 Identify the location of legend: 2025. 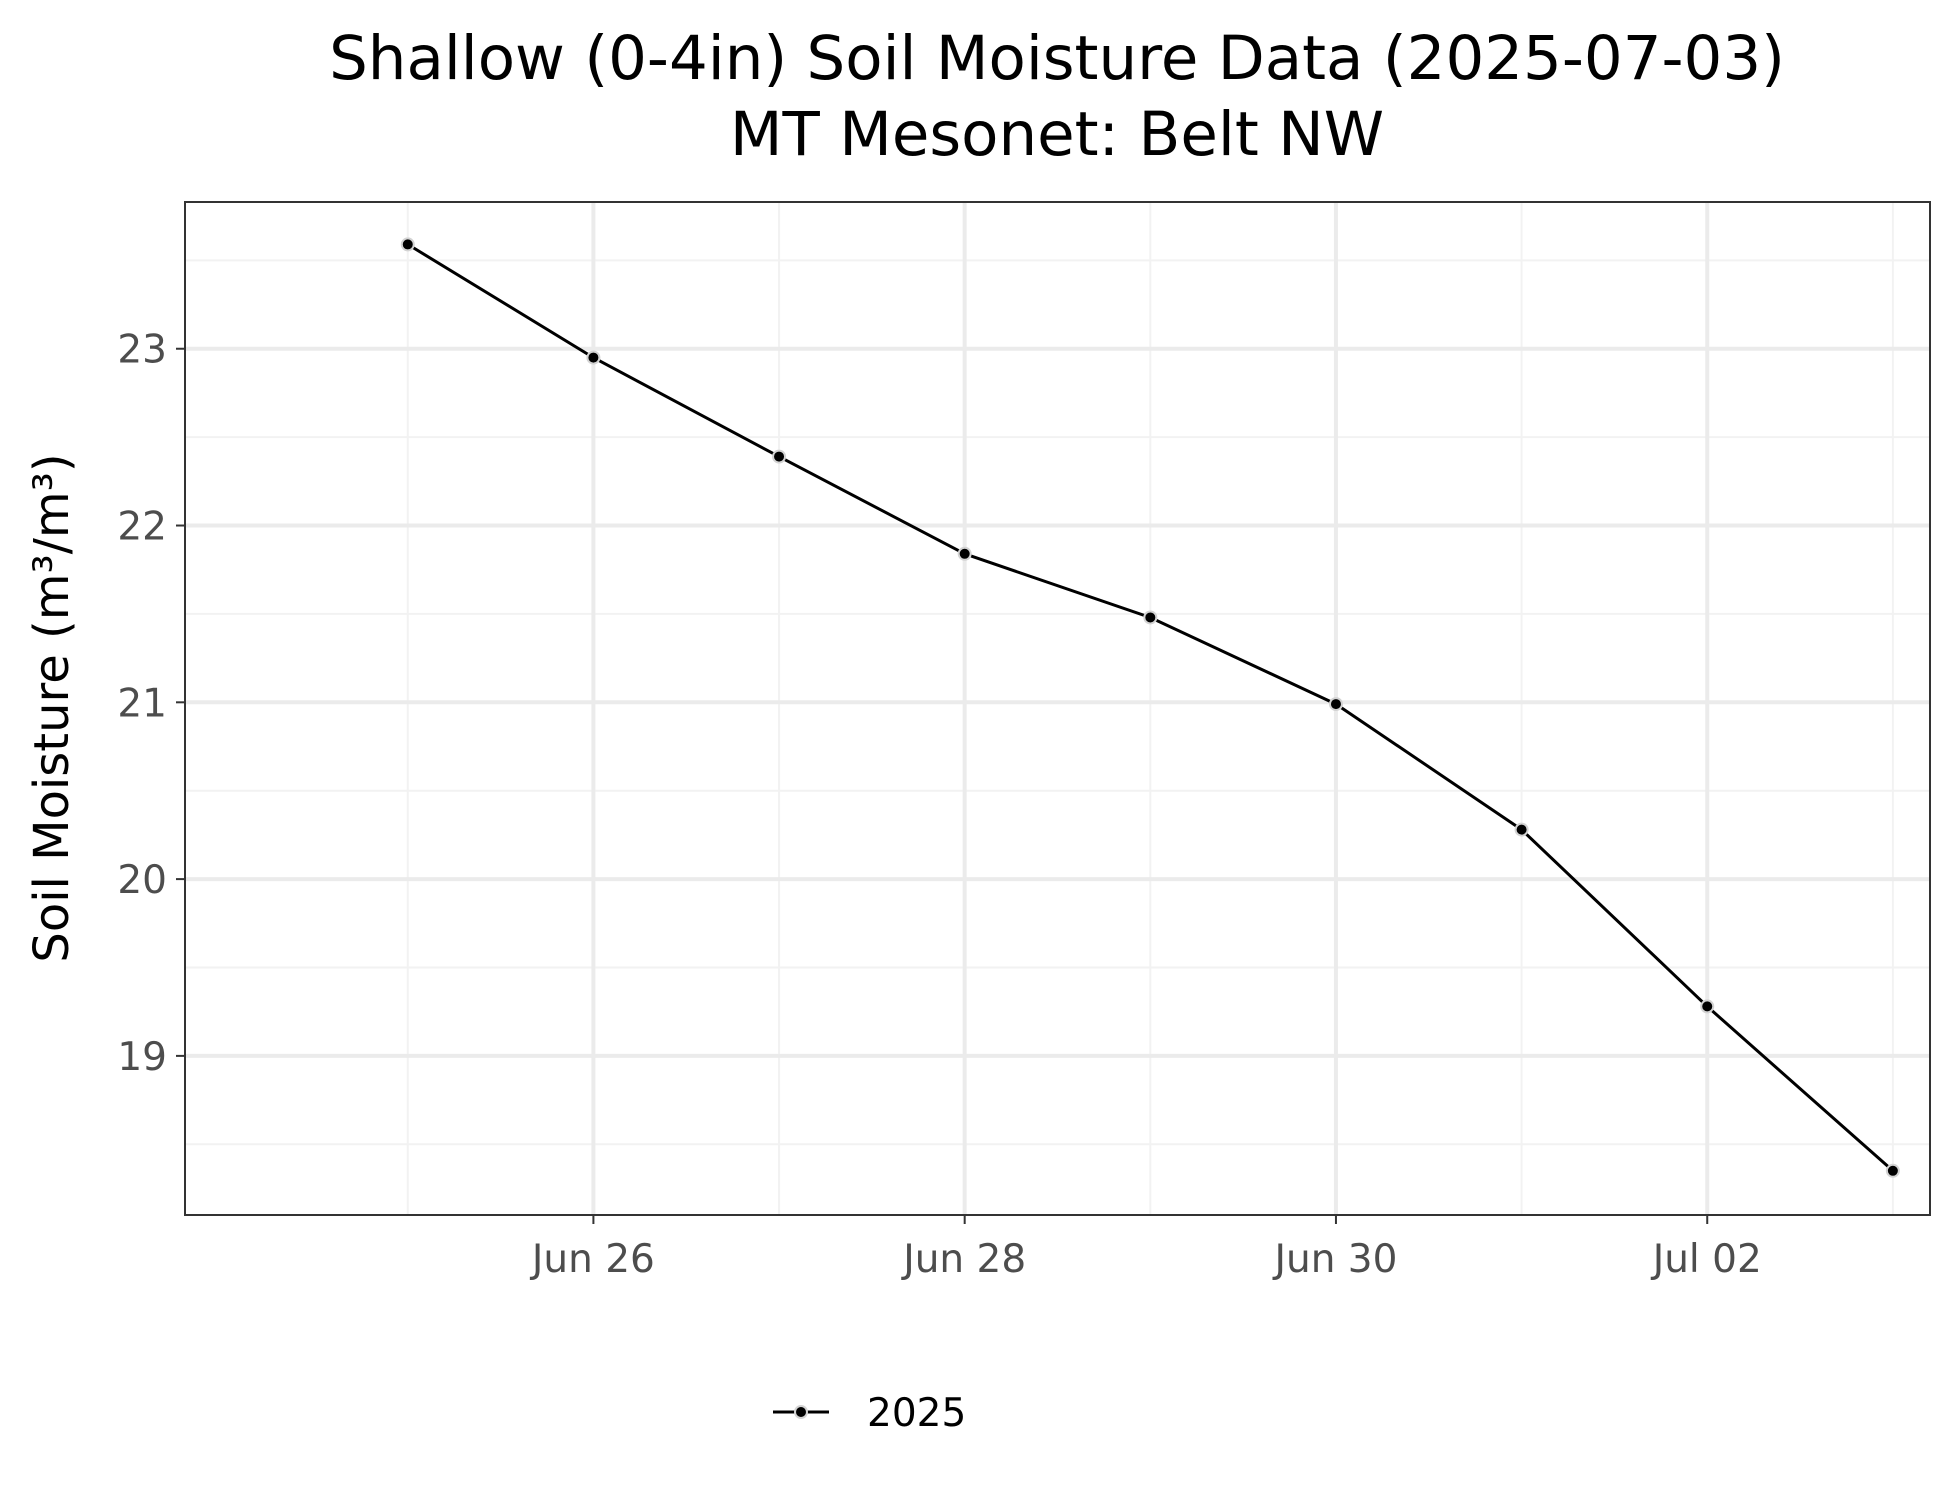
(869, 1413).